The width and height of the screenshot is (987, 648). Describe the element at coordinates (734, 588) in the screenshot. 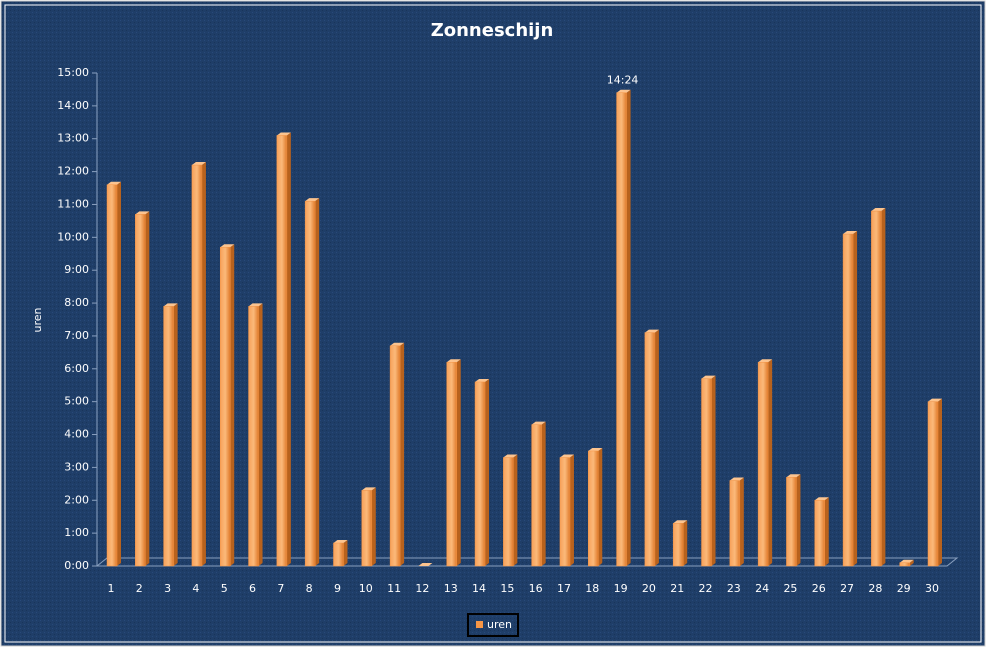

I see `x-tick-label: 23` at that location.